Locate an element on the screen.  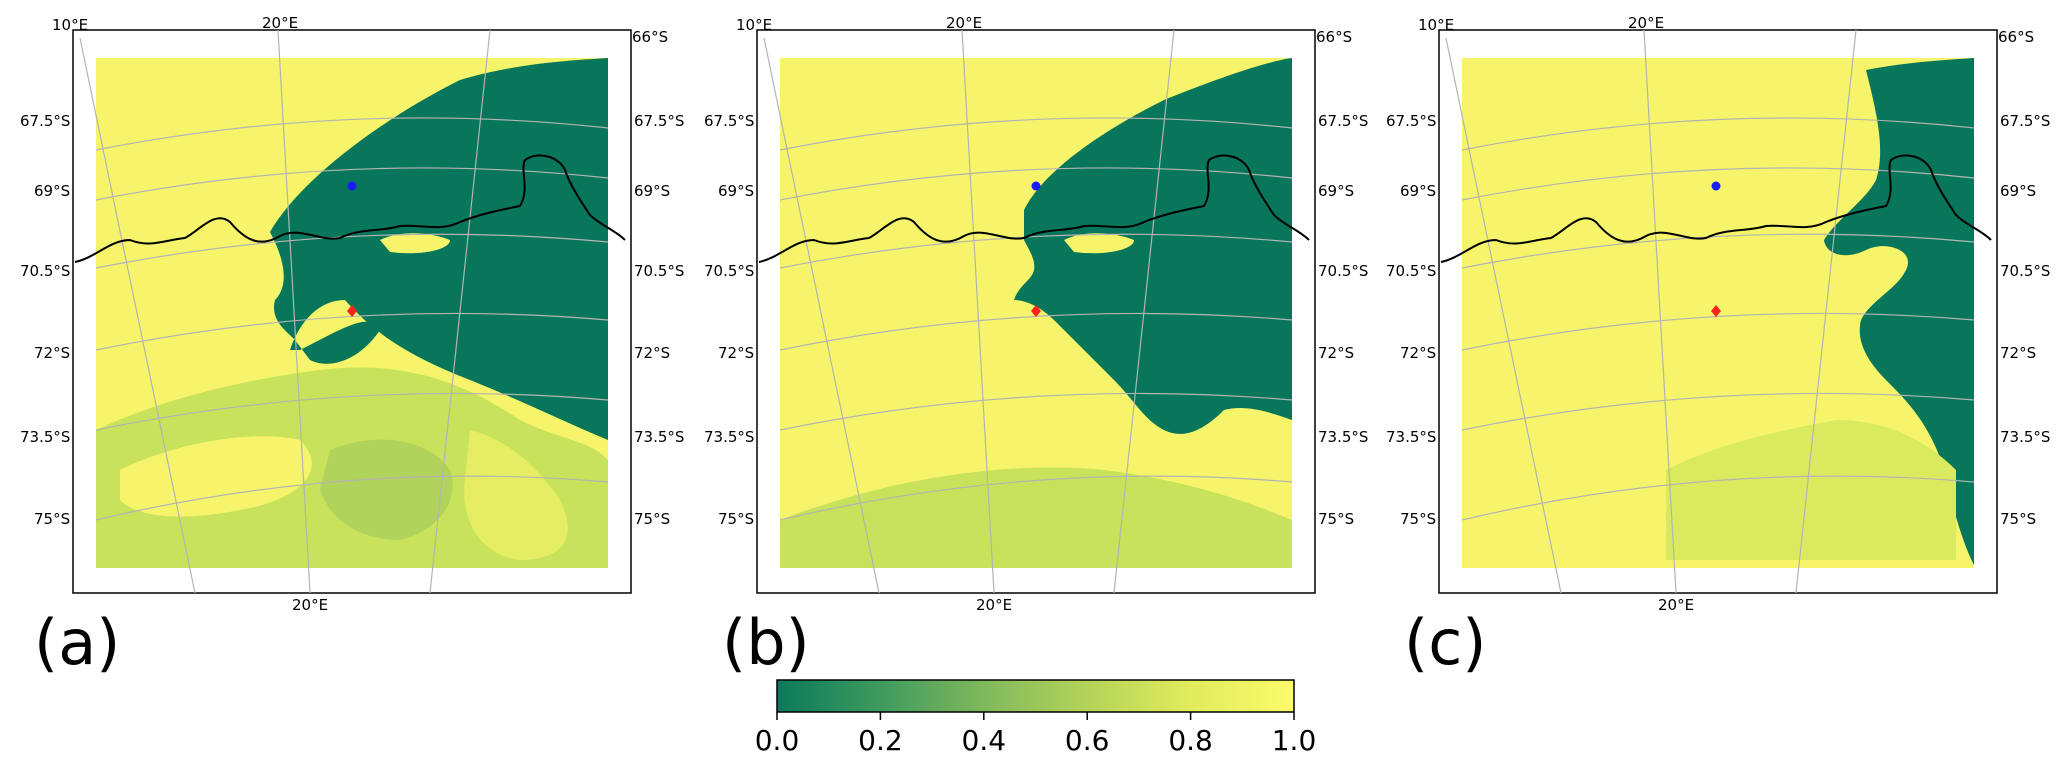
panel-label-a: (a) is located at coordinates (77, 642).